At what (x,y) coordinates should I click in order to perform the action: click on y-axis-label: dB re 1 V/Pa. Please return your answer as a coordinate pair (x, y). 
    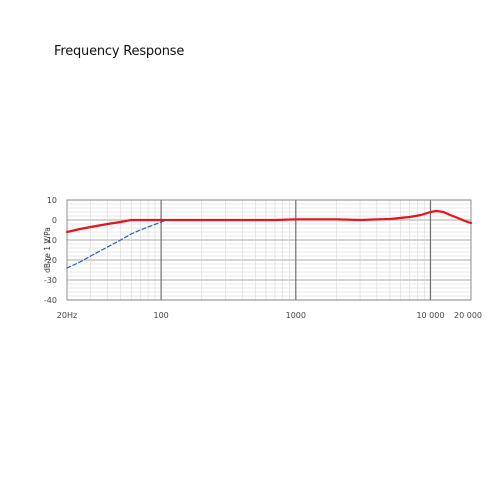
    Looking at the image, I should click on (47, 250).